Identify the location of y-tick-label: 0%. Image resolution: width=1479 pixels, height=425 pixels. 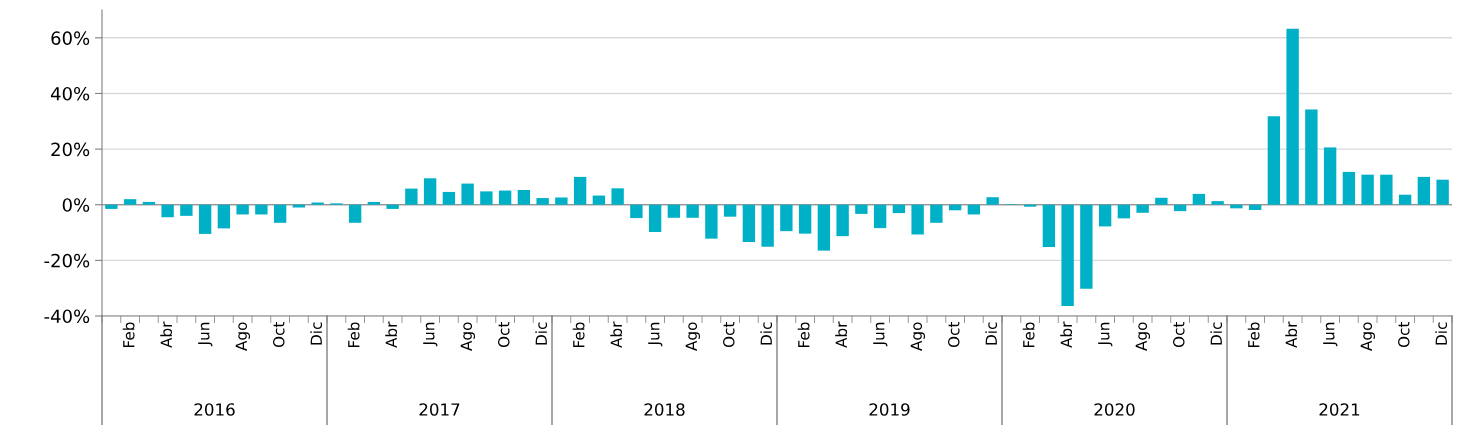
(76, 205).